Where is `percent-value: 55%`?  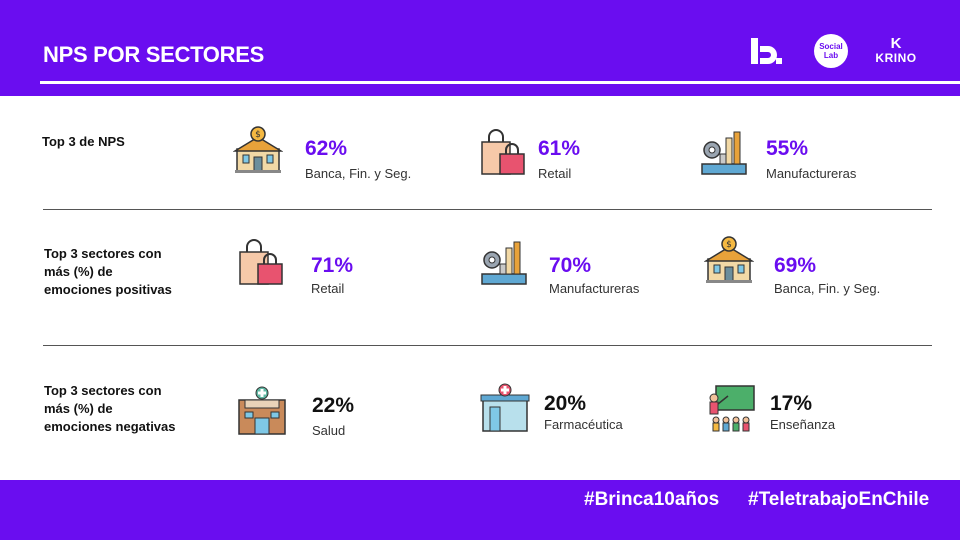 percent-value: 55% is located at coordinates (787, 148).